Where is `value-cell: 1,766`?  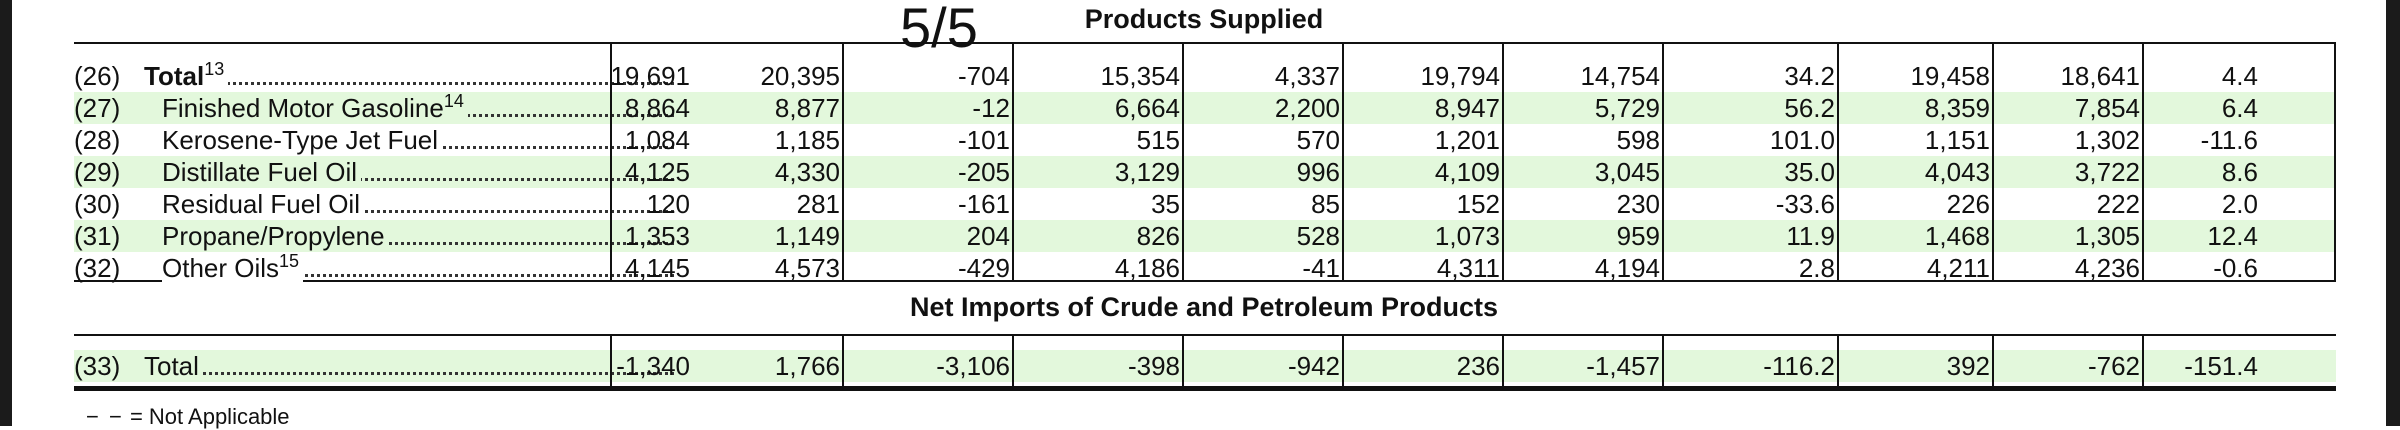
value-cell: 1,766 is located at coordinates (807, 366).